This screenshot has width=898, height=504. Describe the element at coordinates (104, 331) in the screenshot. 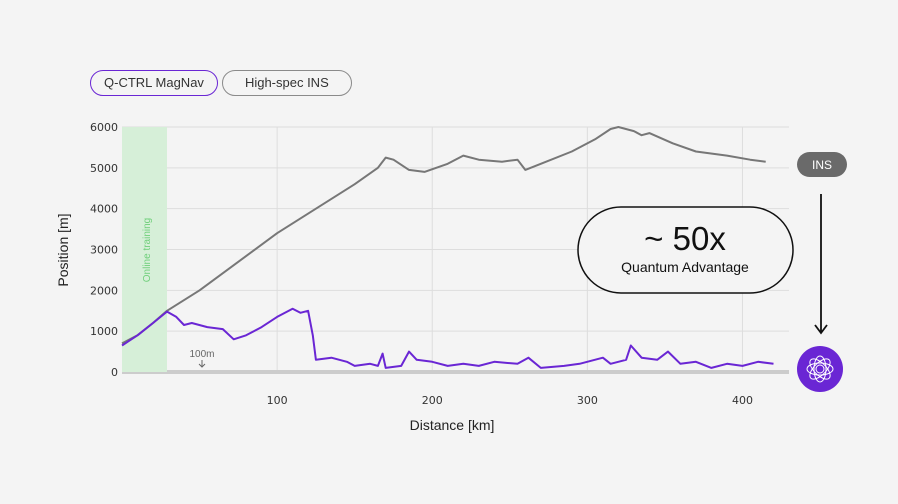

I see `y-tick-label: 1000` at that location.